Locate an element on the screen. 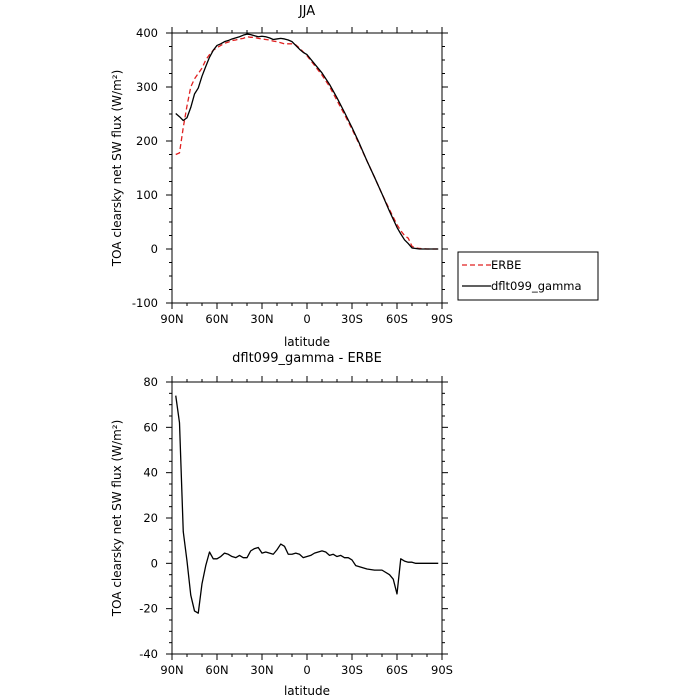 This screenshot has height=700, width=700. legend-label-erbe: ERBE is located at coordinates (506, 265).